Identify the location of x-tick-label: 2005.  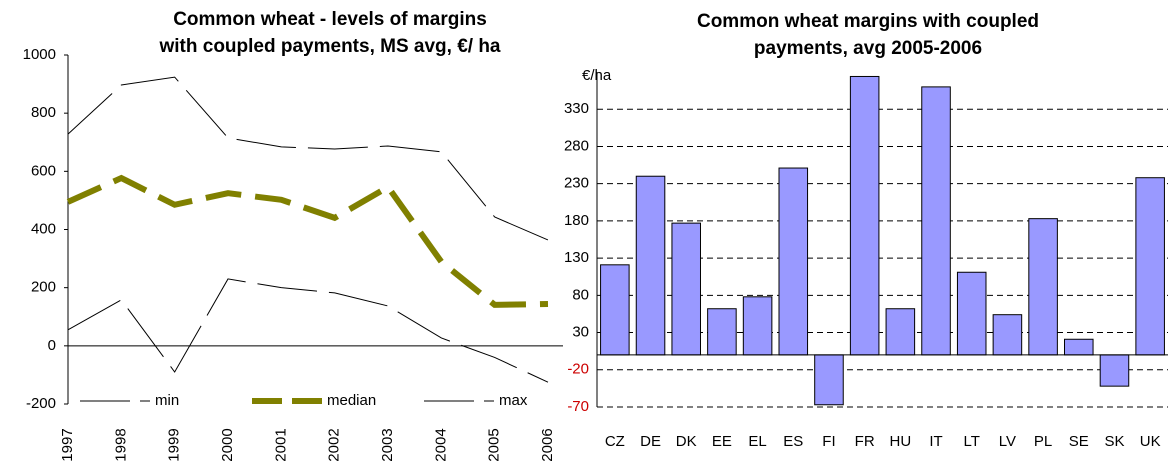
(494, 444).